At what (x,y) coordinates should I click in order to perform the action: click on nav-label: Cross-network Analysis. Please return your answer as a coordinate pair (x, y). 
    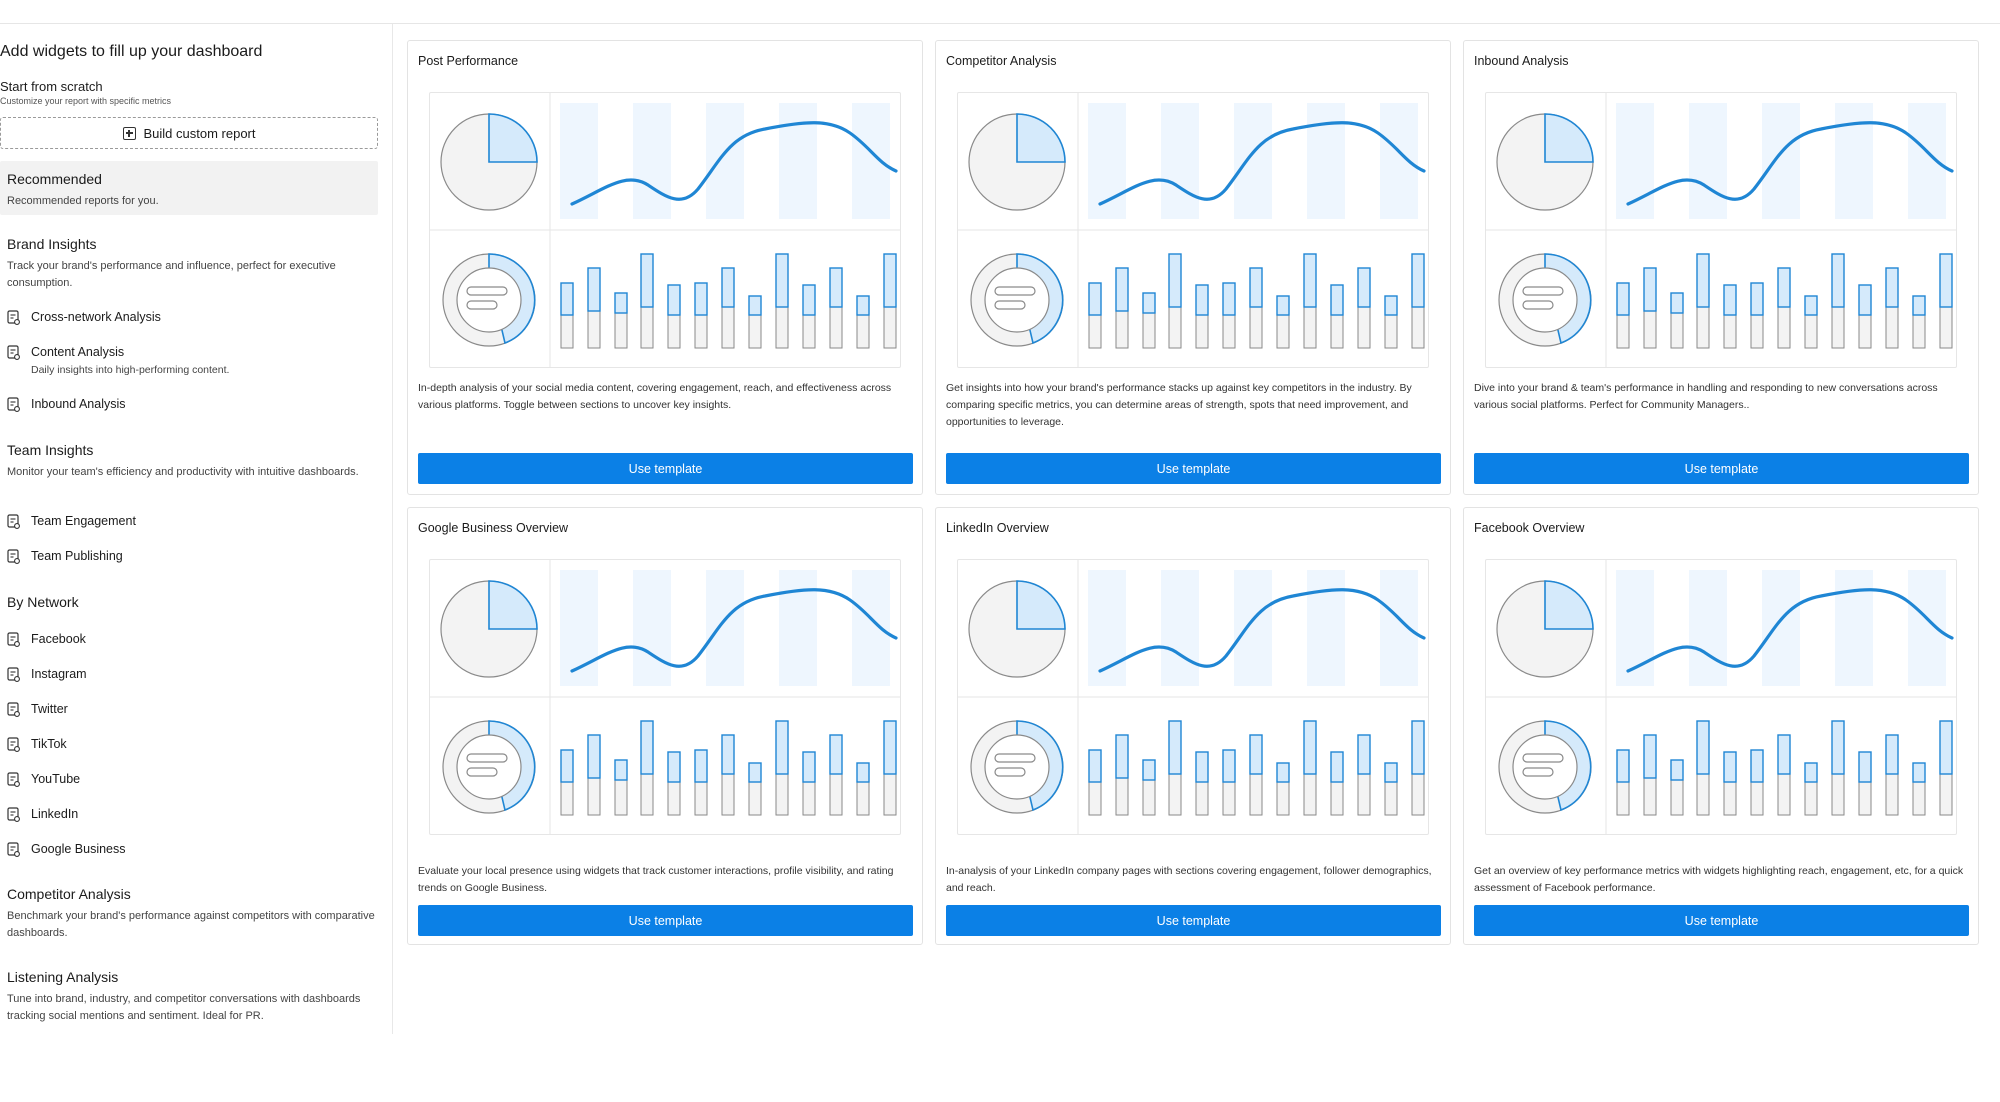
    Looking at the image, I should click on (96, 317).